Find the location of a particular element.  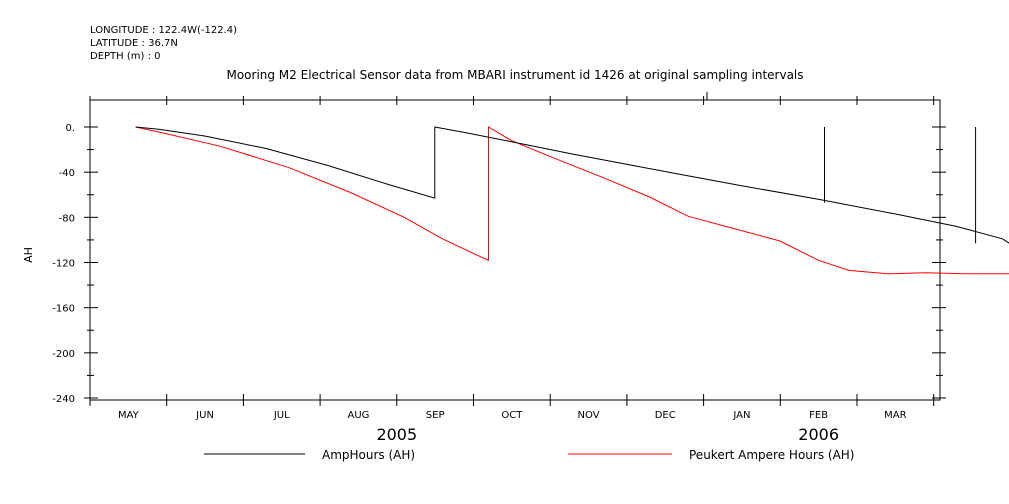

y-tick-label: -160 is located at coordinates (63, 309).